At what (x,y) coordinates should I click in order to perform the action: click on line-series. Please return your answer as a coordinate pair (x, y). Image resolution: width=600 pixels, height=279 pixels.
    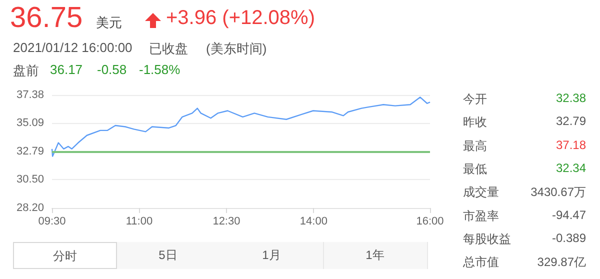
    Looking at the image, I should click on (241, 126).